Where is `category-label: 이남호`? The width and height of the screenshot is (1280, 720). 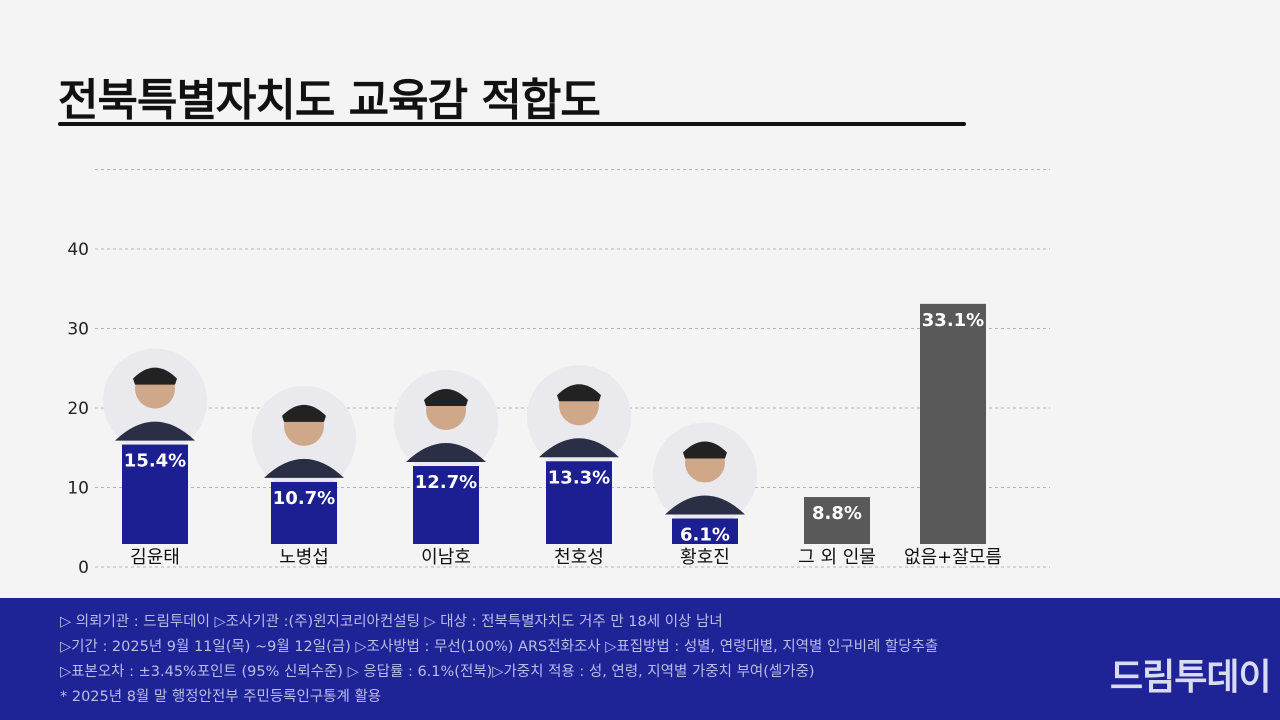
category-label: 이남호 is located at coordinates (446, 557).